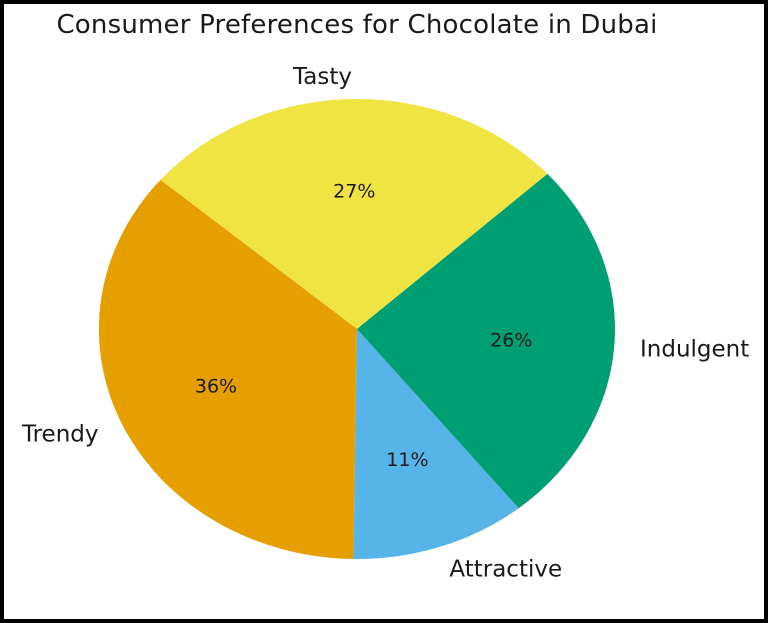 The height and width of the screenshot is (623, 768). Describe the element at coordinates (694, 349) in the screenshot. I see `slice-label-indulgent: Indulgent` at that location.